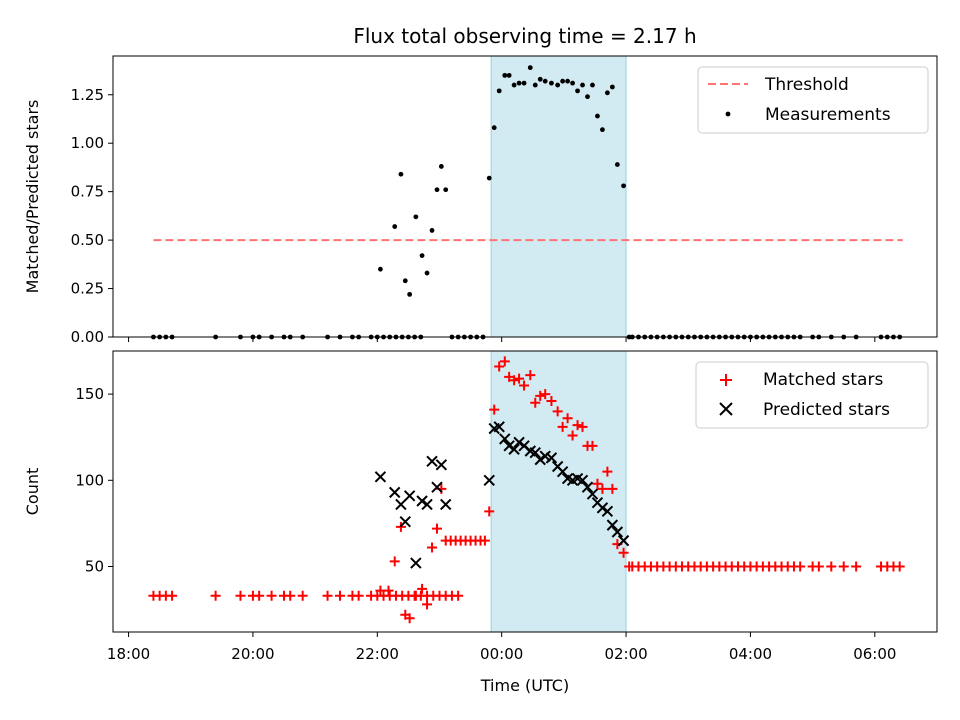  What do you see at coordinates (728, 114) in the screenshot?
I see `legend-measurement-swatch` at bounding box center [728, 114].